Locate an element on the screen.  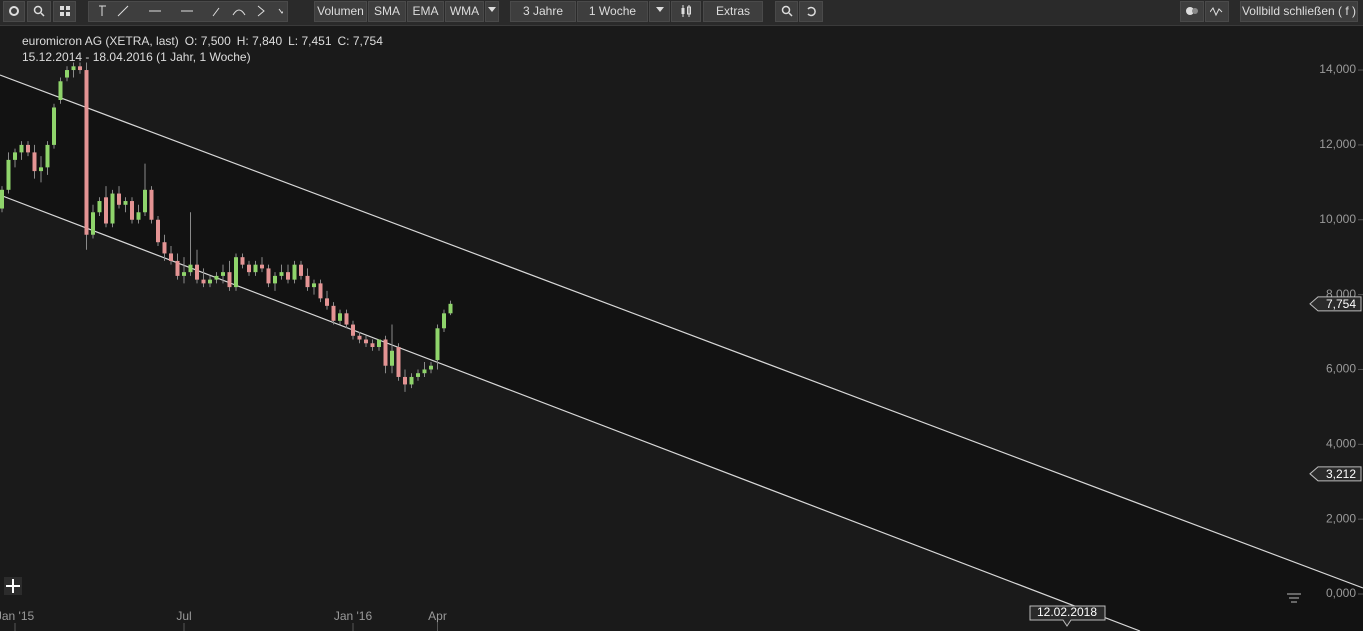
y-tick-label: 4,000 is located at coordinates (1341, 443).